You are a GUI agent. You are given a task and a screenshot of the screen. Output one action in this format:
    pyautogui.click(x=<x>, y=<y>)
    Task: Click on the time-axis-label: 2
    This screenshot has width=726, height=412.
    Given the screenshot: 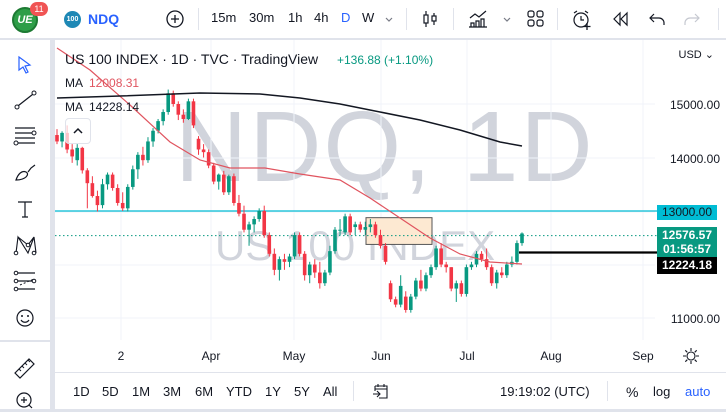 What is the action you would take?
    pyautogui.click(x=121, y=356)
    